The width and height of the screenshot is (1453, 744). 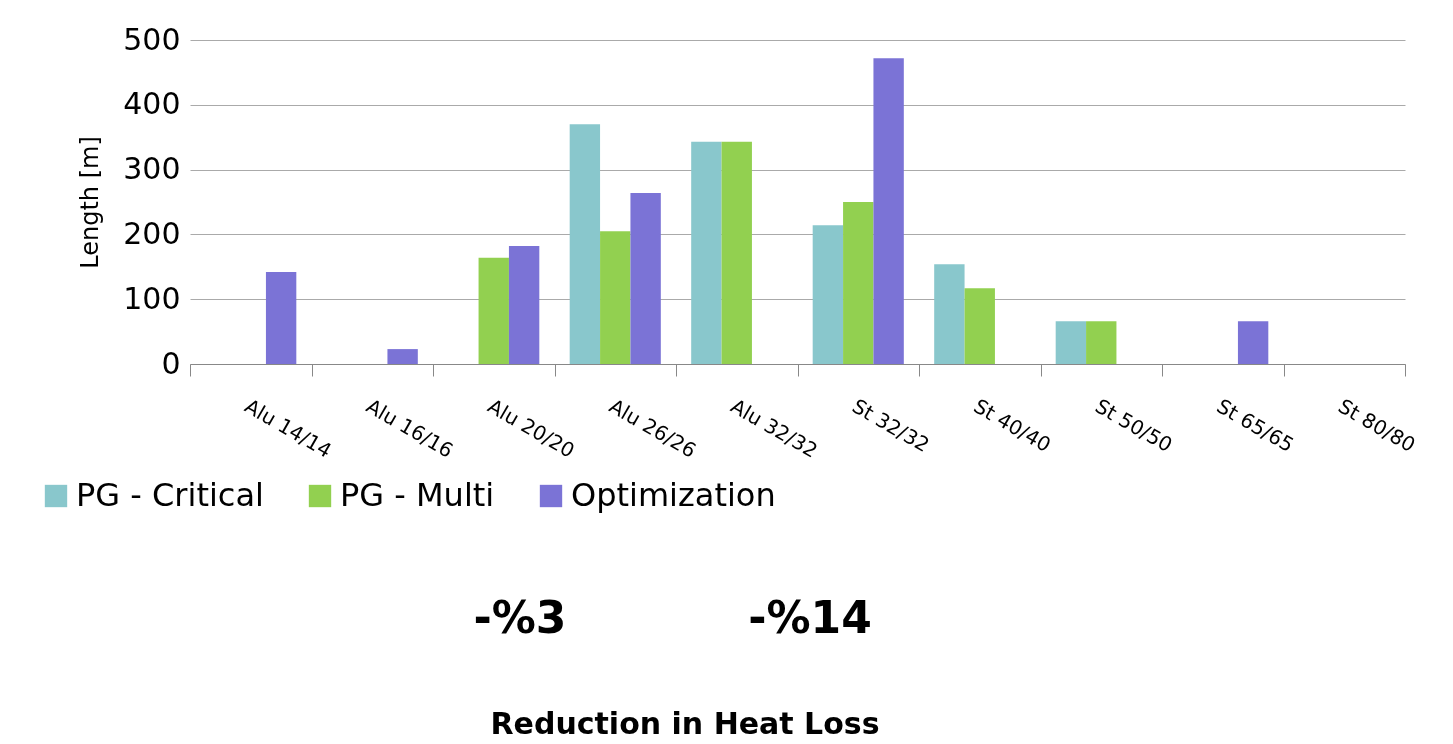 I want to click on legend-label: PG - Critical, so click(x=170, y=495).